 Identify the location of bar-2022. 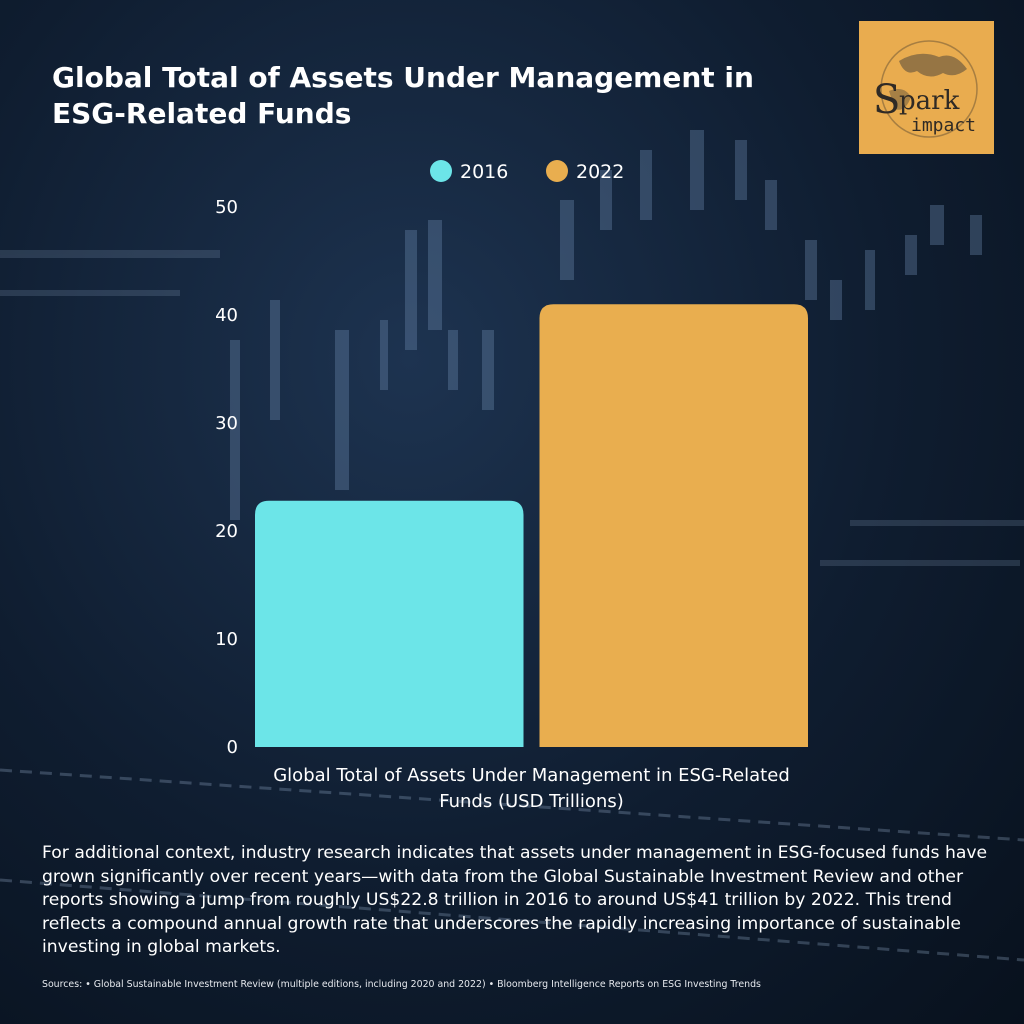
(673, 525).